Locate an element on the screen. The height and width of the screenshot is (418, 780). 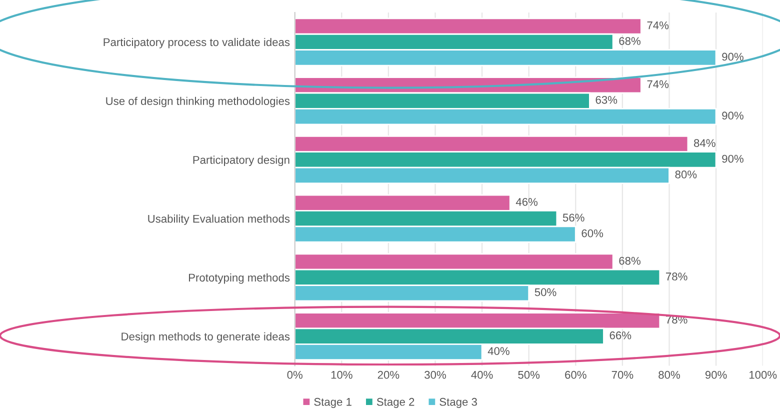
x-tick-label: 90% is located at coordinates (716, 374).